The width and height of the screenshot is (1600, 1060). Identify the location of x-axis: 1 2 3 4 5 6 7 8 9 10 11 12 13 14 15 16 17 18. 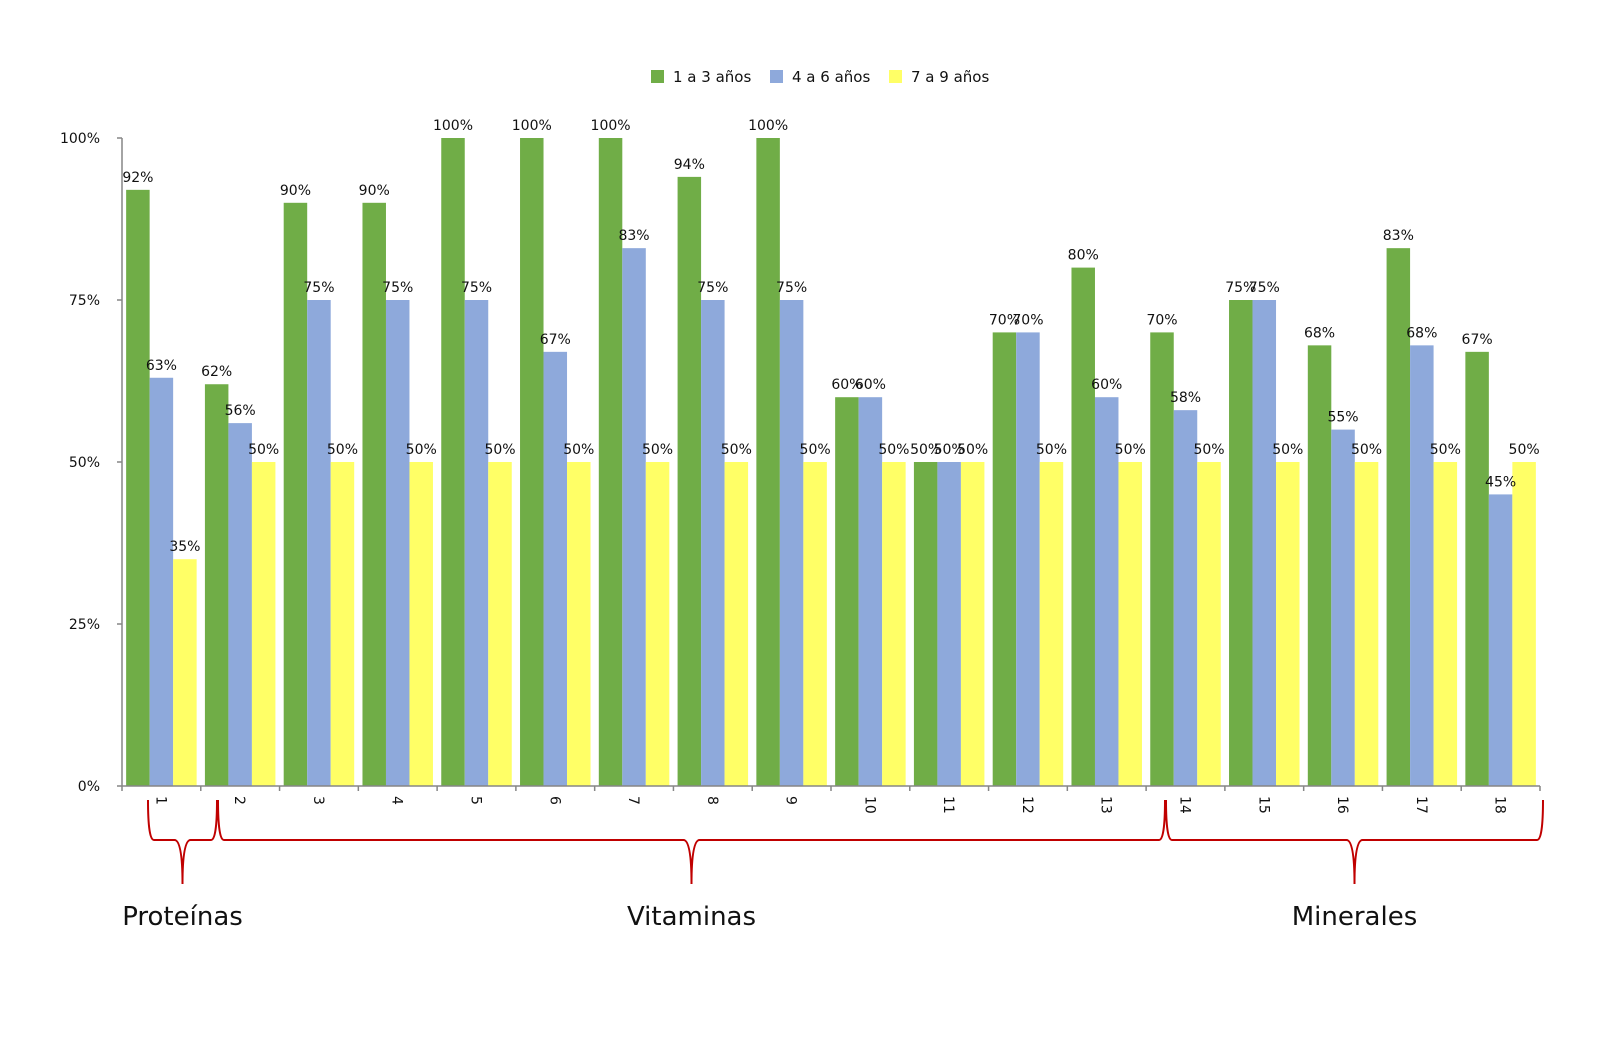
(831, 799).